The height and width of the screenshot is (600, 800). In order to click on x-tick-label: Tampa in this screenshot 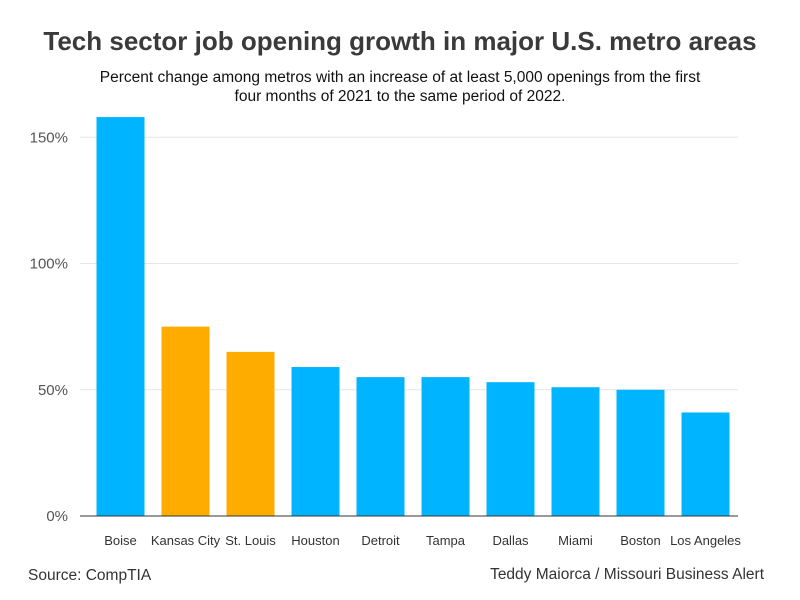, I will do `click(446, 540)`.